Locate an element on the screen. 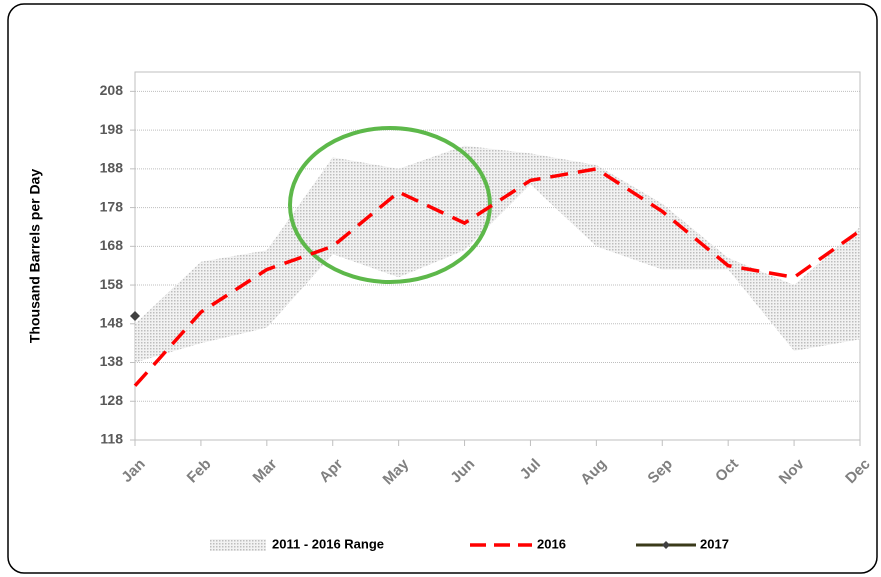 This screenshot has height=577, width=881. y-tick-label: 118 is located at coordinates (111, 439).